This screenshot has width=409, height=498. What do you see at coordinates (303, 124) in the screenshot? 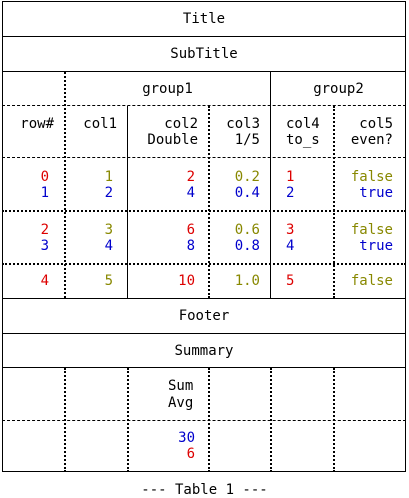
I see `header-col4-line1: col4` at bounding box center [303, 124].